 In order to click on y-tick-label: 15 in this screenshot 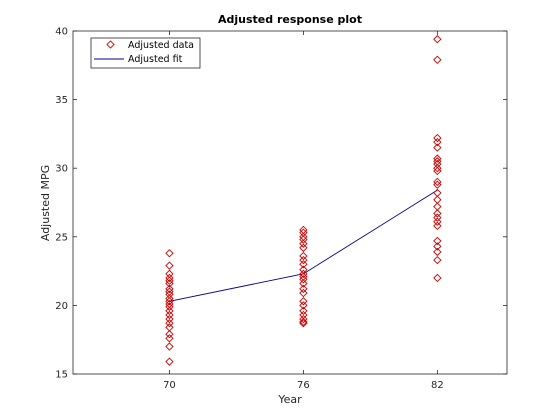, I will do `click(61, 375)`.